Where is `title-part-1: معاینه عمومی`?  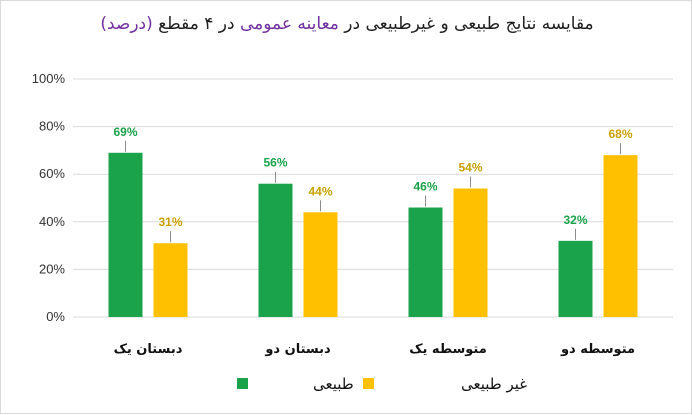
title-part-1: معاینه عمومی is located at coordinates (289, 24).